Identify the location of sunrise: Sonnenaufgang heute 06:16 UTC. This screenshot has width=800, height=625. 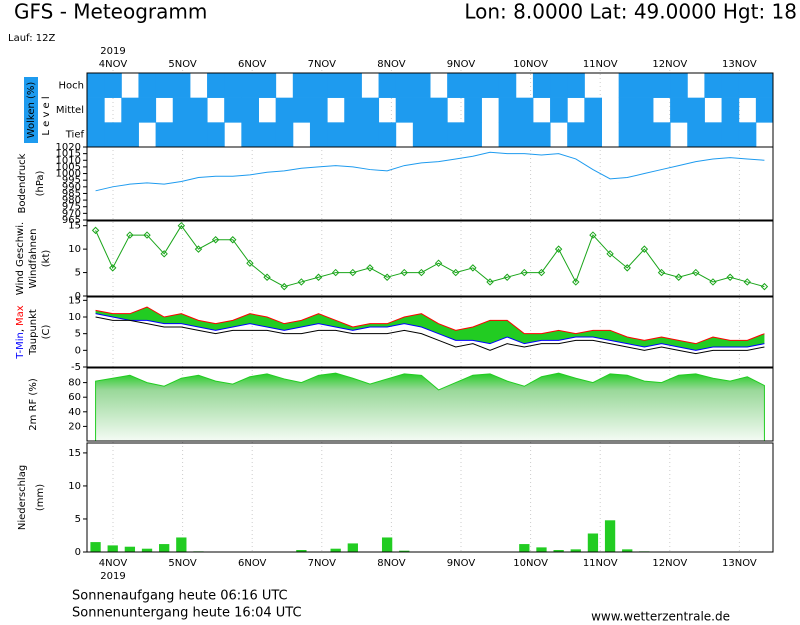
(180, 596).